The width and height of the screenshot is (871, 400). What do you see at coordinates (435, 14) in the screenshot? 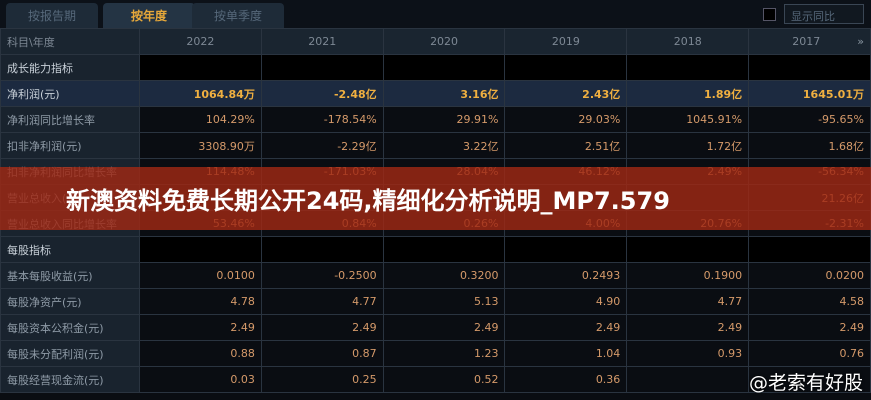
I see `tab-bar: 按报告期 按年度 按单季度 显示同比` at bounding box center [435, 14].